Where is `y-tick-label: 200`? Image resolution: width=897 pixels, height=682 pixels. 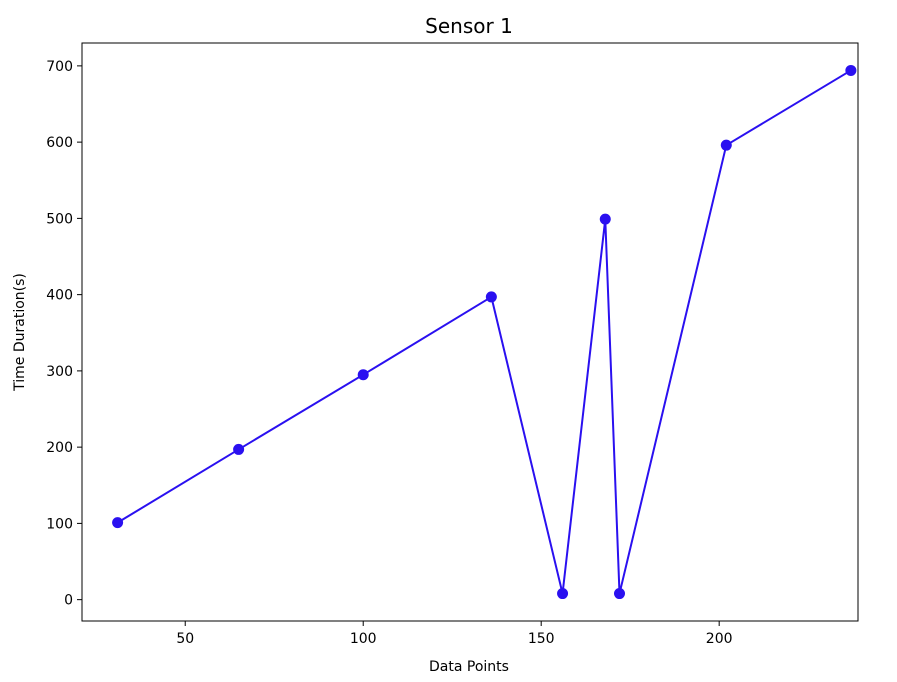
y-tick-label: 200 is located at coordinates (59, 448).